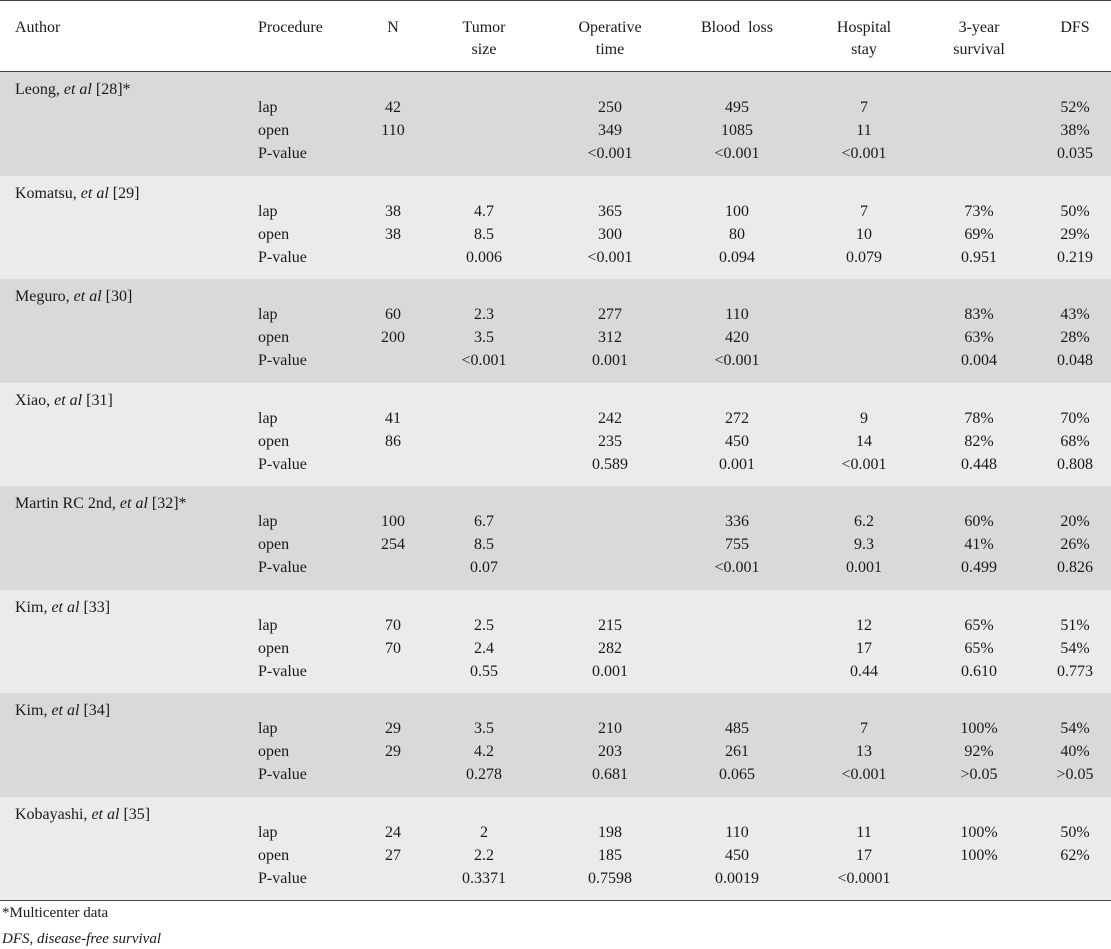 The width and height of the screenshot is (1111, 949). I want to click on cell-dfs: 0.773, so click(1075, 671).